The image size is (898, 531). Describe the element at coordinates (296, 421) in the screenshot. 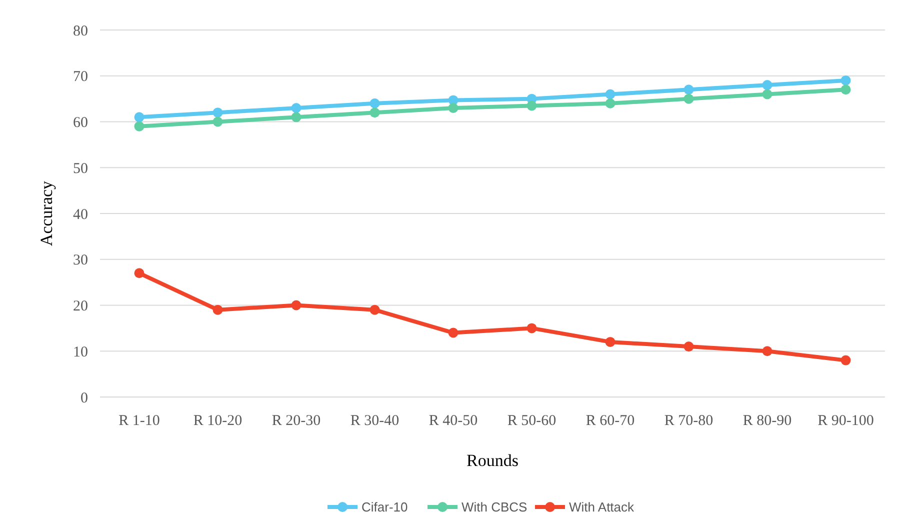

I see `x-tick-label: R 20-30` at that location.